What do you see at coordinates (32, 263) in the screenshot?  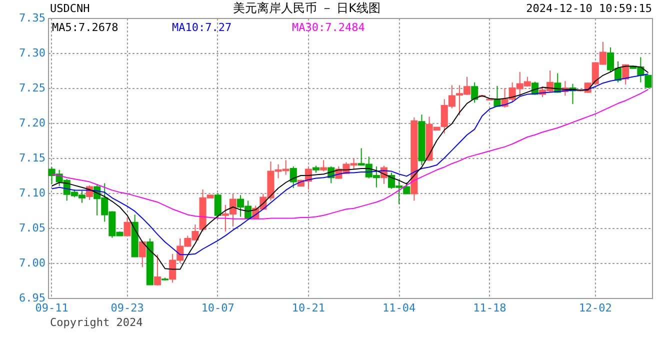 I see `y-tick-label: 7.00` at bounding box center [32, 263].